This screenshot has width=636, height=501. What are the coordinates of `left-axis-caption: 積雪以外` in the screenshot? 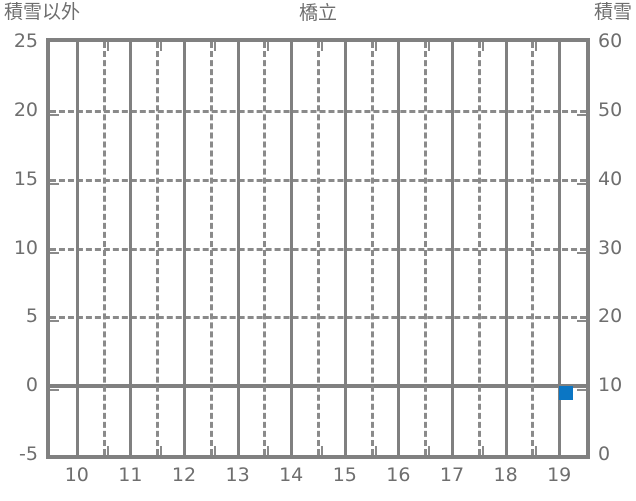 It's located at (42, 12).